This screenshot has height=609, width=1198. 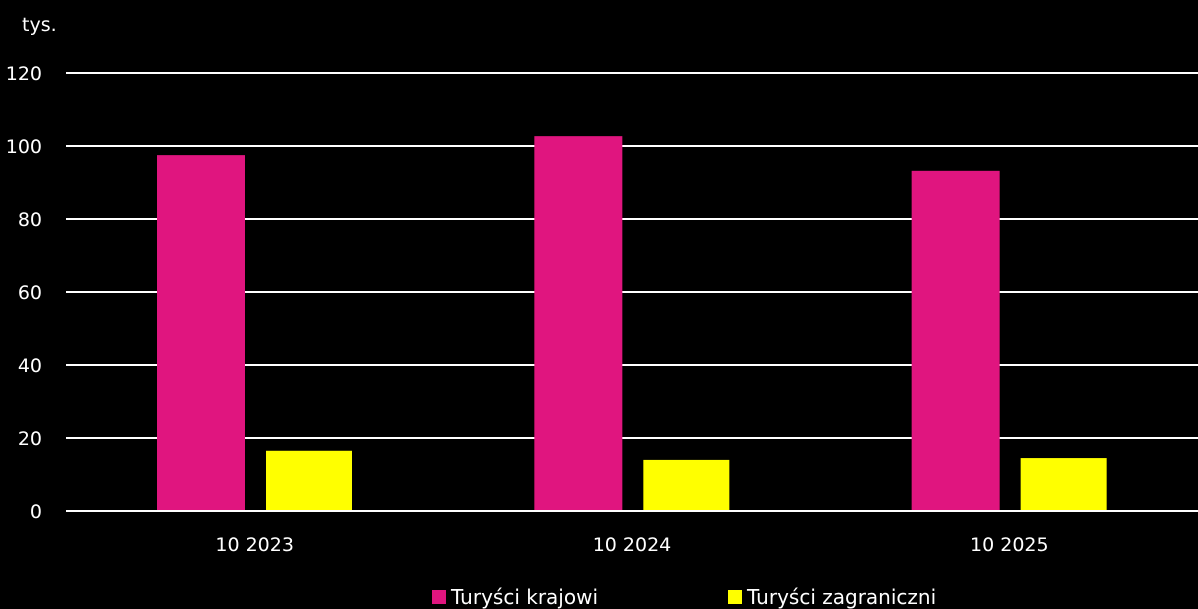 I want to click on x-tick-label-2: 10 2025, so click(x=1009, y=545).